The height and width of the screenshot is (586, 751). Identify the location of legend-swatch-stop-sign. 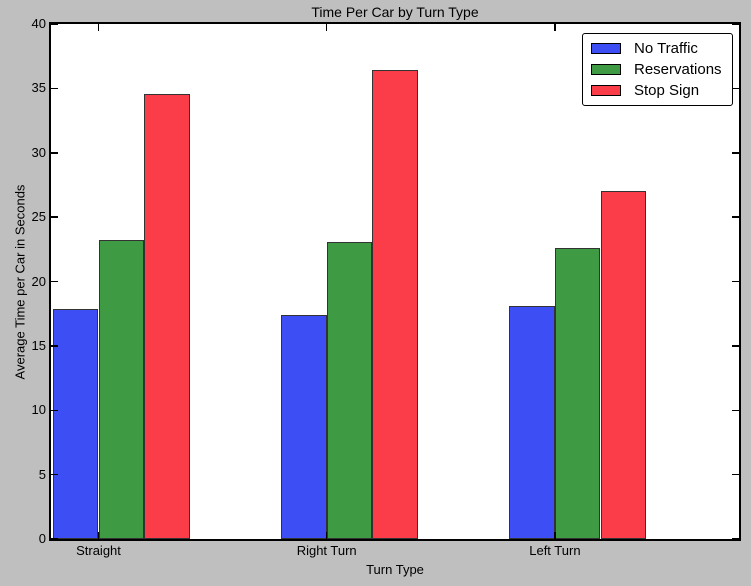
(606, 90).